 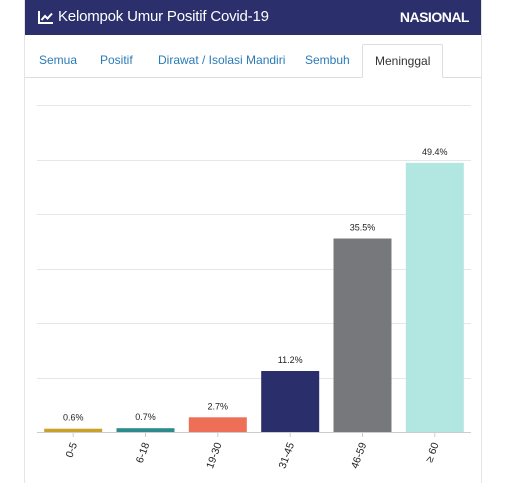 What do you see at coordinates (143, 453) in the screenshot?
I see `x-tick-label: 6-18` at bounding box center [143, 453].